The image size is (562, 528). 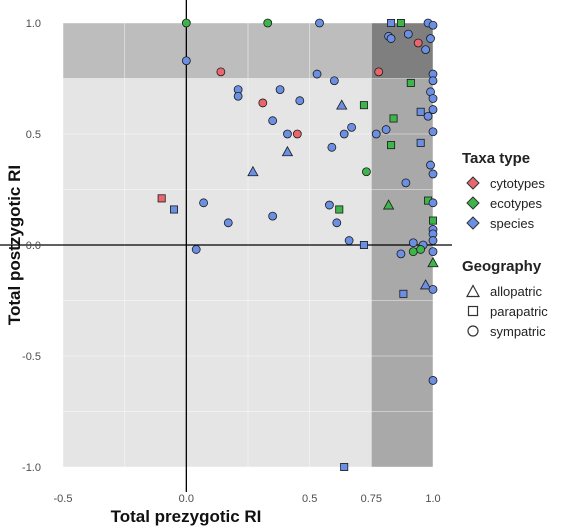 What do you see at coordinates (519, 311) in the screenshot?
I see `legend-label: parapatric` at bounding box center [519, 311].